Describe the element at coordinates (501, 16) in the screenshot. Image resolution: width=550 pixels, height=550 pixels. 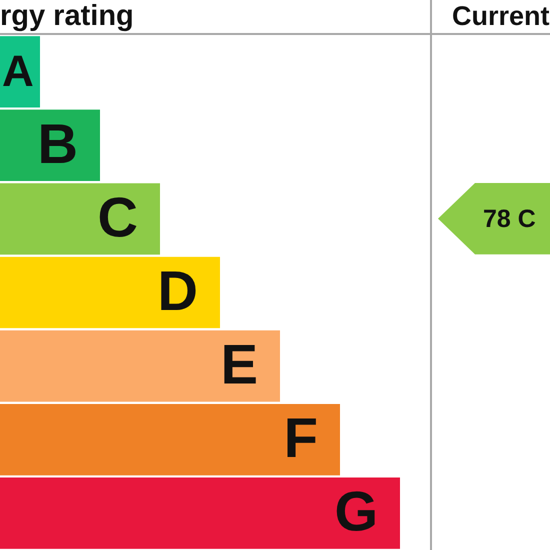
I see `text: Current` at that location.